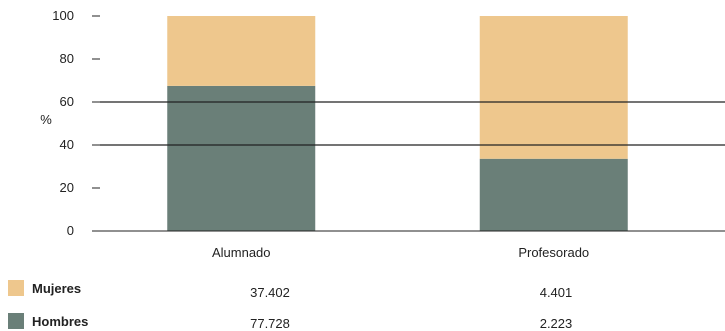  I want to click on x-tick-label-alumnado: Alumnado, so click(241, 252).